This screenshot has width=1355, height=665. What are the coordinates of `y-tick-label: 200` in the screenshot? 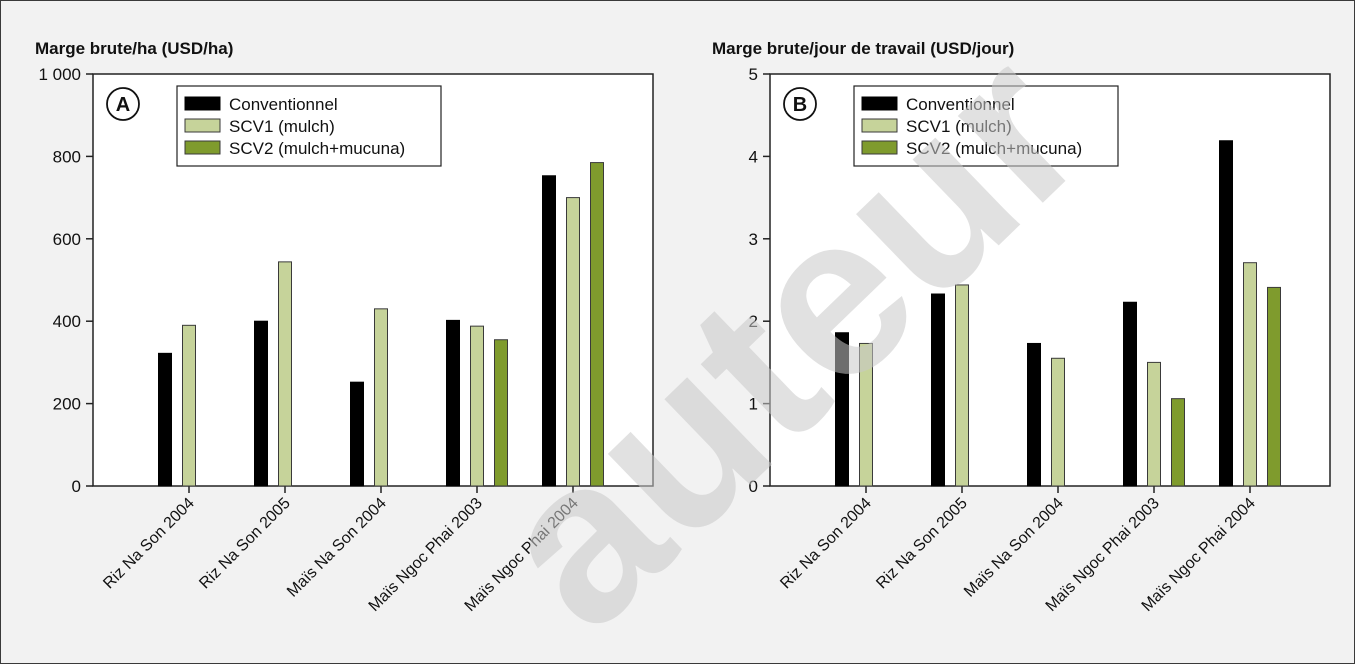 It's located at (67, 404).